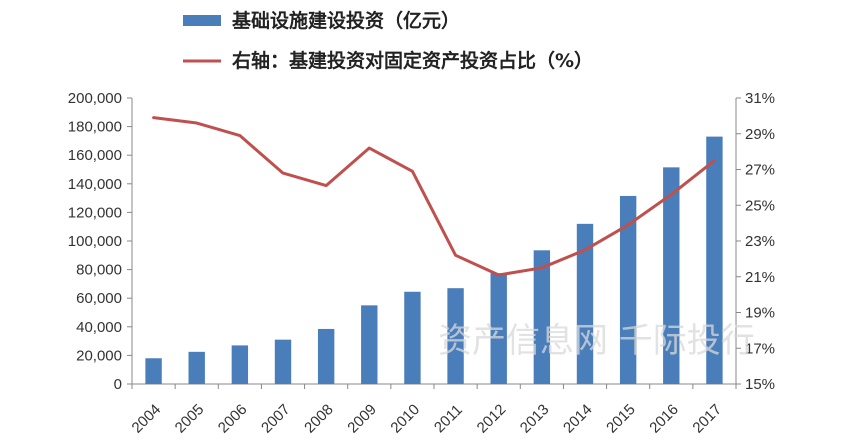 The width and height of the screenshot is (861, 447). What do you see at coordinates (99, 327) in the screenshot?
I see `left-tick-label: 40,000` at bounding box center [99, 327].